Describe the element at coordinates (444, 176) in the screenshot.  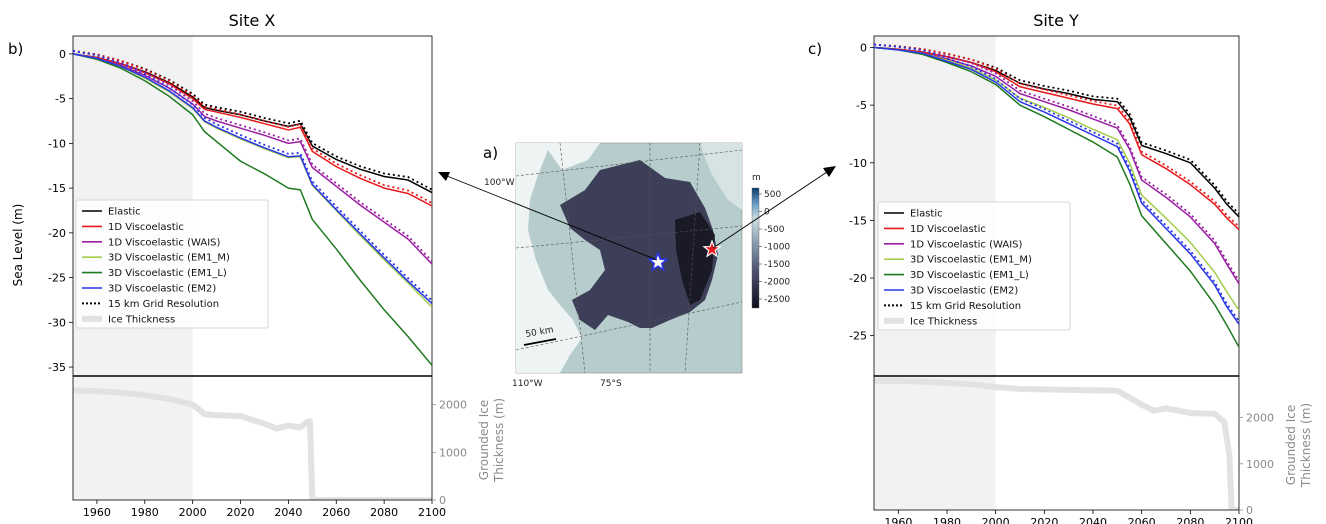
I see `arrowhead-site-x-icon` at that location.